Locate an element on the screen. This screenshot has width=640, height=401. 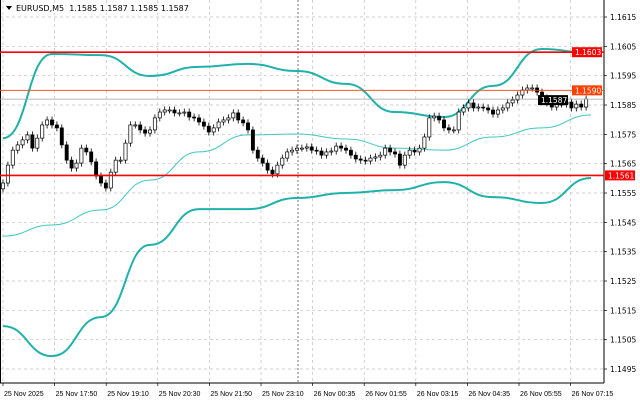
y-tick-label: 1.1495 is located at coordinates (623, 369).